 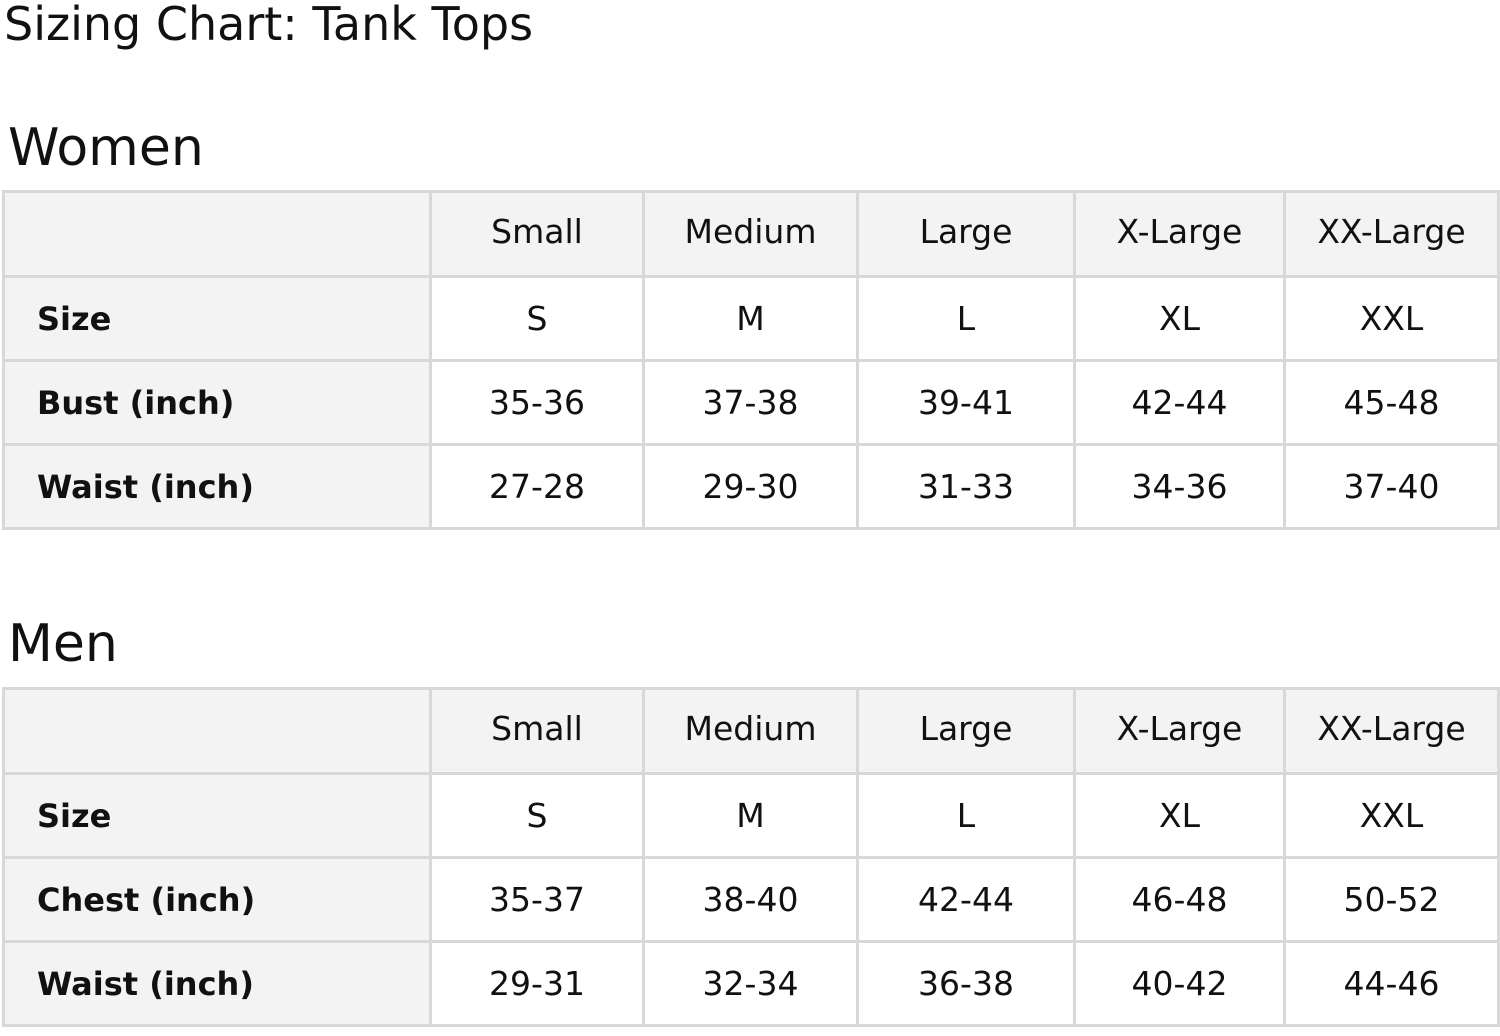 I want to click on table-cell: 46-48, so click(x=1179, y=899).